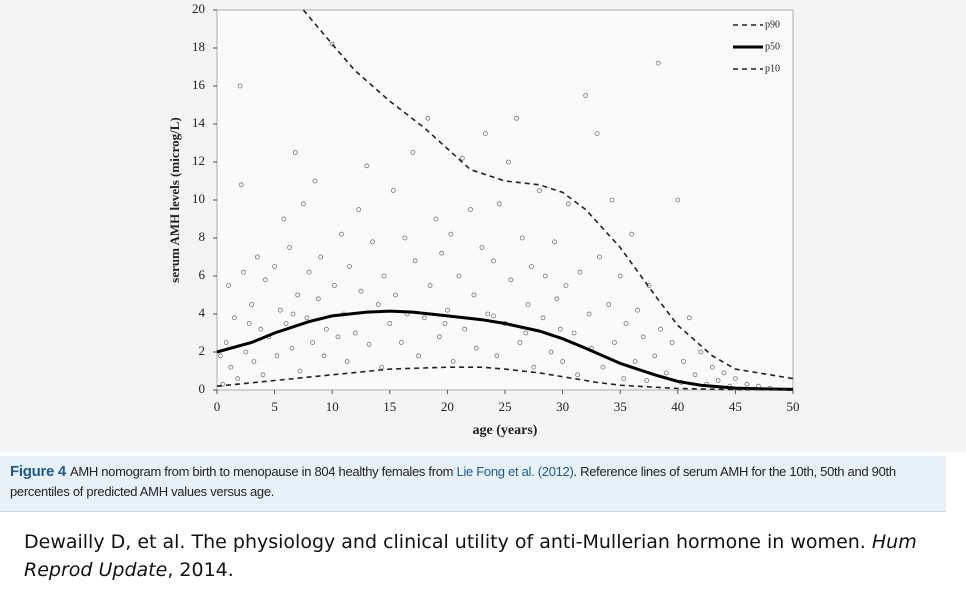 The width and height of the screenshot is (966, 601). I want to click on figure-label: Figure 4, so click(38, 471).